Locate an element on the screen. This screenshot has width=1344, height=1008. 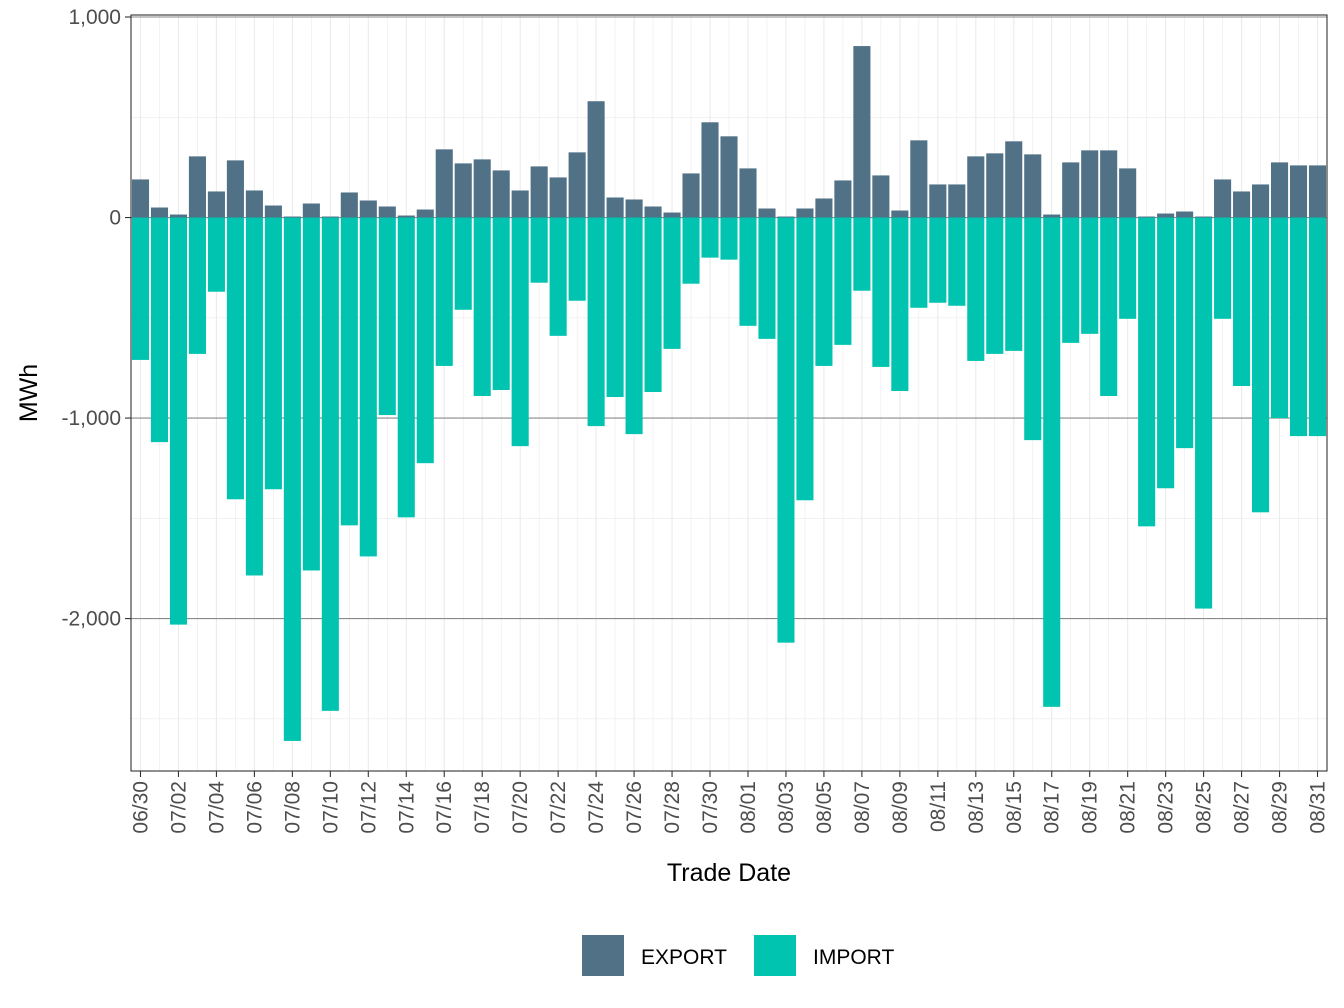
legend-label-import: IMPORT is located at coordinates (853, 957).